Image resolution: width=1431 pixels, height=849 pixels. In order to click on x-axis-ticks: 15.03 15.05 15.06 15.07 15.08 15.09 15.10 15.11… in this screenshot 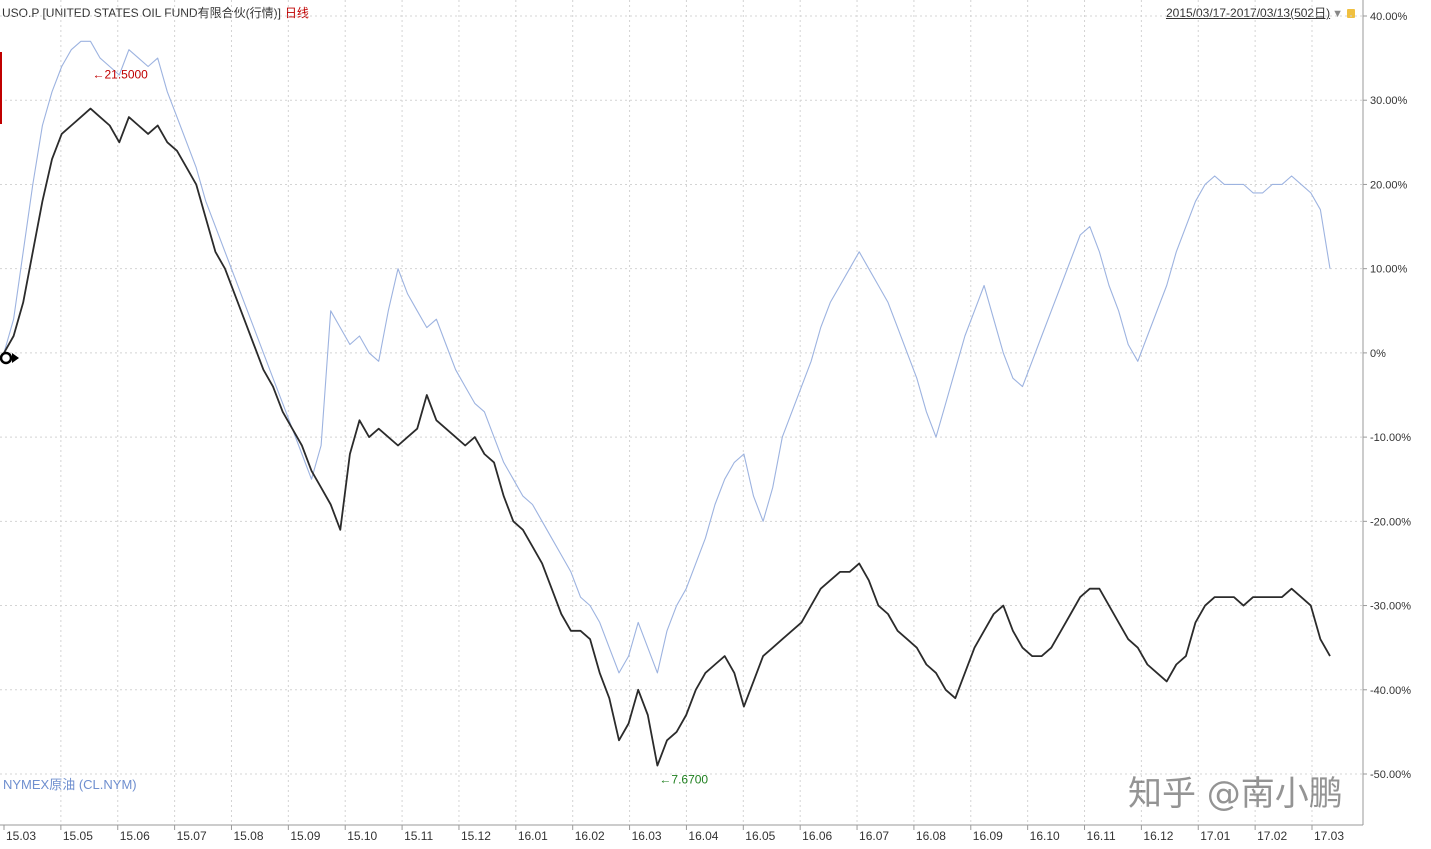, I will do `click(673, 834)`.